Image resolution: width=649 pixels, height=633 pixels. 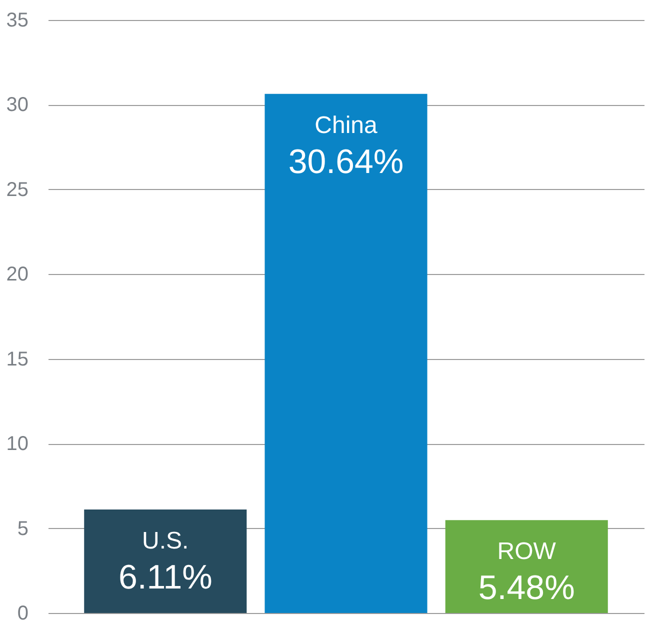 What do you see at coordinates (22, 529) in the screenshot?
I see `y-tick-label: 5` at bounding box center [22, 529].